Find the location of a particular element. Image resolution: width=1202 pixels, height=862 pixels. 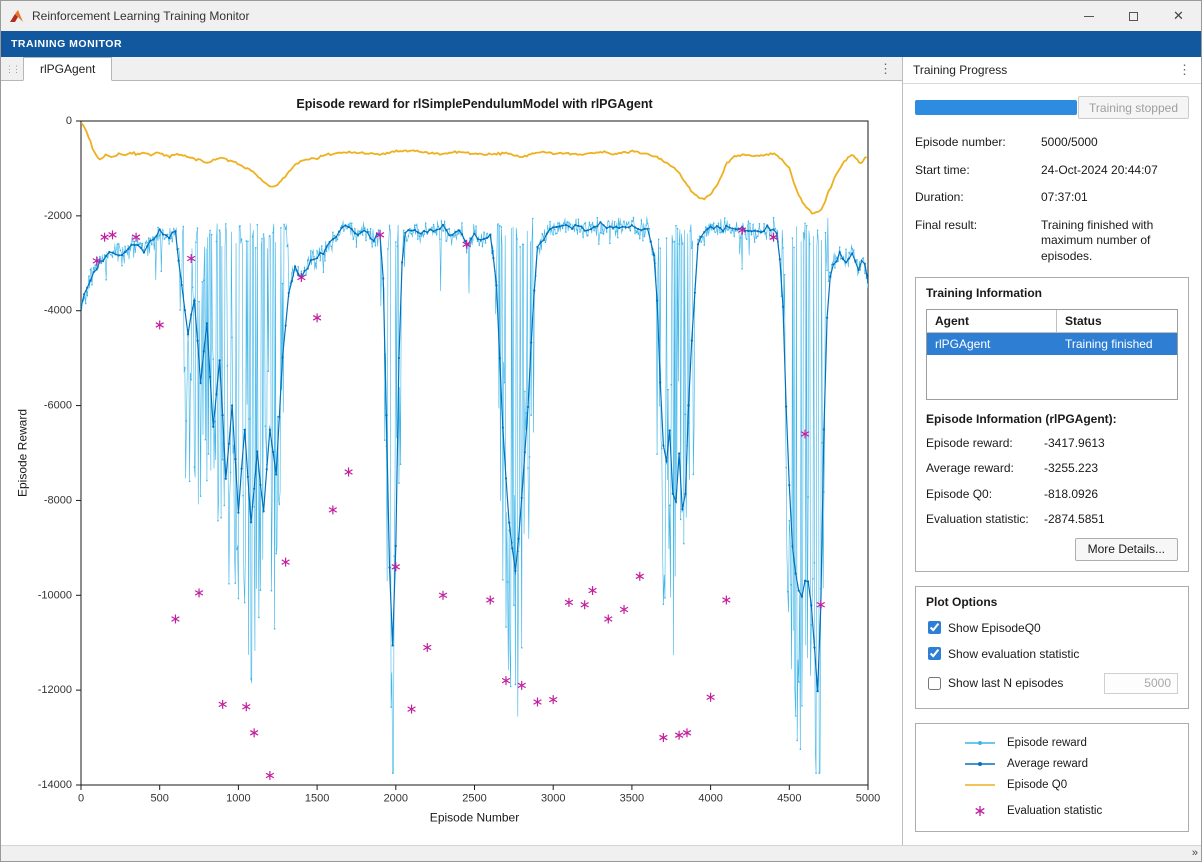

option-label: Show last N episodes is located at coordinates (1006, 683).